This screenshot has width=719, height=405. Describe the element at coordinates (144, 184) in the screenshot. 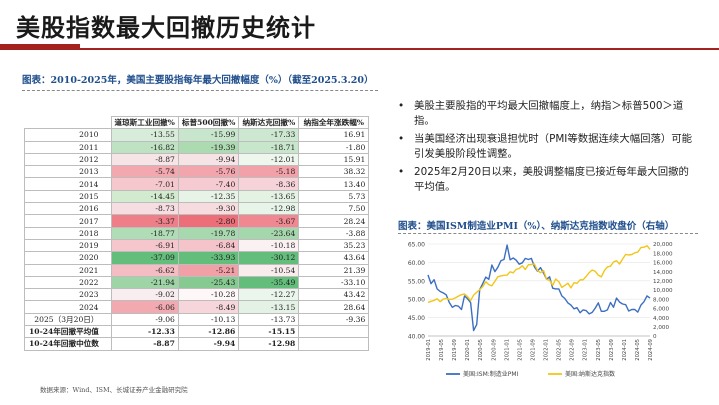

I see `table-cell: -7.01` at that location.